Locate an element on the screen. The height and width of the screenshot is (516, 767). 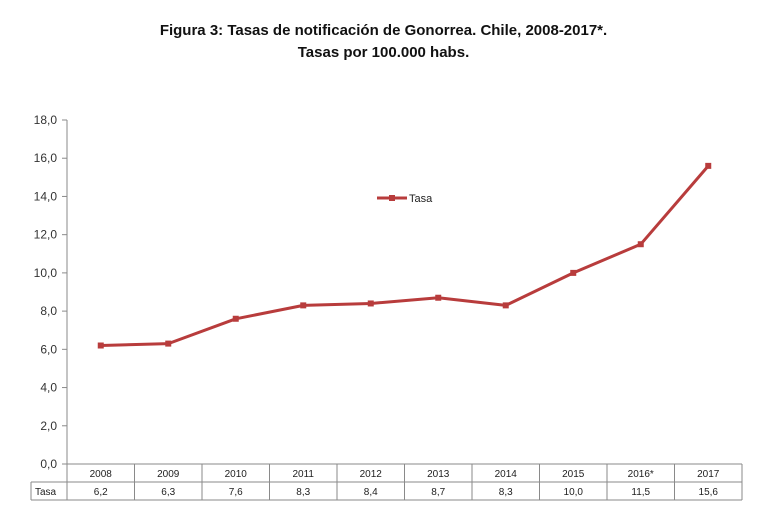
legend: Tasa is located at coordinates (405, 199).